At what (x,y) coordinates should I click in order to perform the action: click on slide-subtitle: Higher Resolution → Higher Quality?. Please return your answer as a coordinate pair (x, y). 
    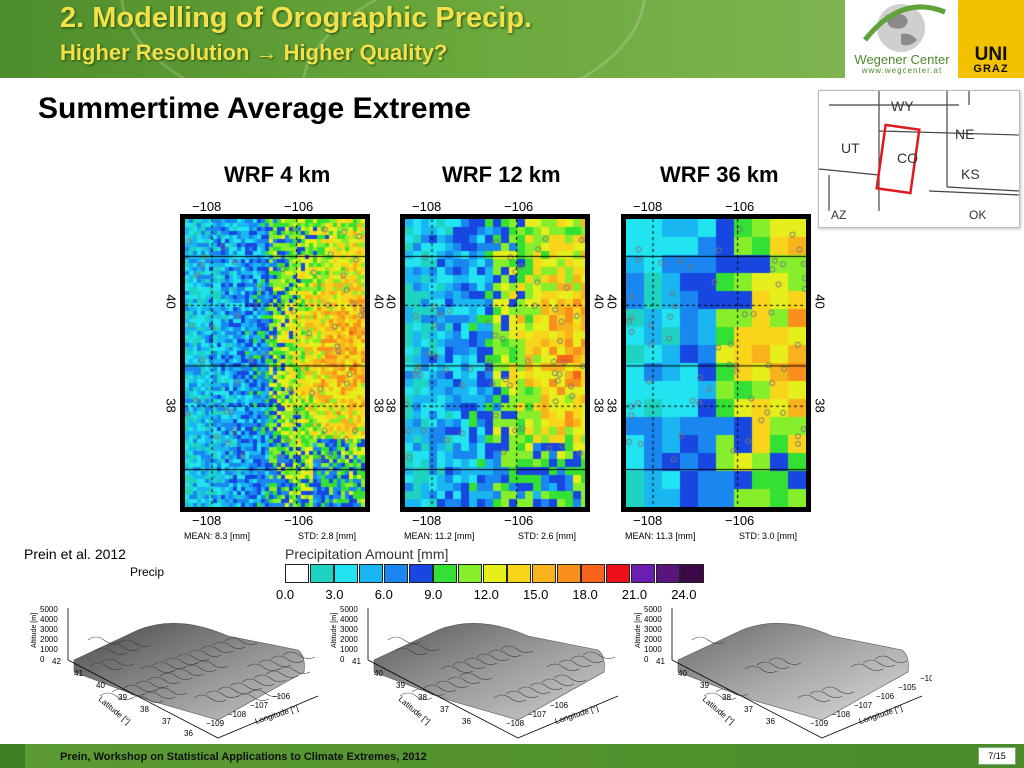
    Looking at the image, I should click on (254, 52).